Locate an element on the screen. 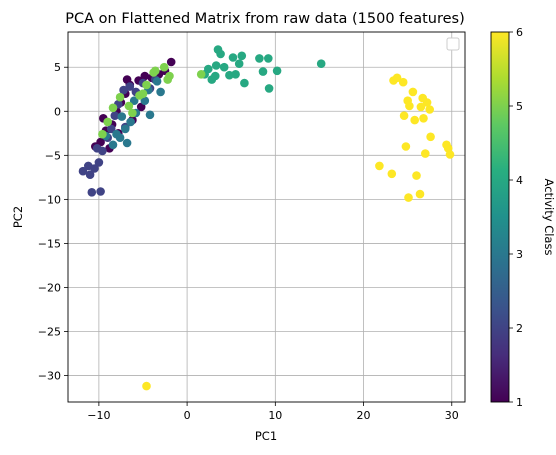 The image size is (556, 455). x-tick-label: 30 is located at coordinates (452, 415).